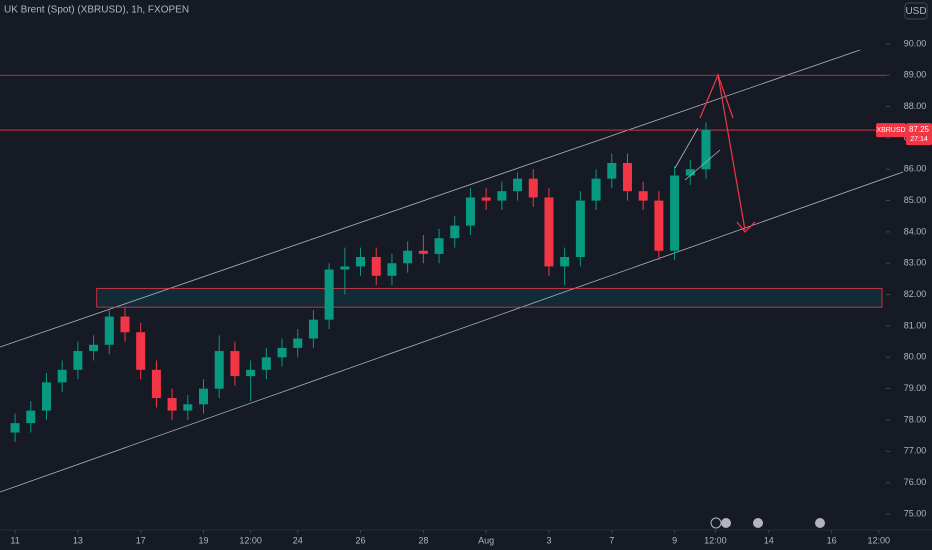 The height and width of the screenshot is (550, 932). Describe the element at coordinates (915, 294) in the screenshot. I see `y-tick-label: 82.00` at that location.